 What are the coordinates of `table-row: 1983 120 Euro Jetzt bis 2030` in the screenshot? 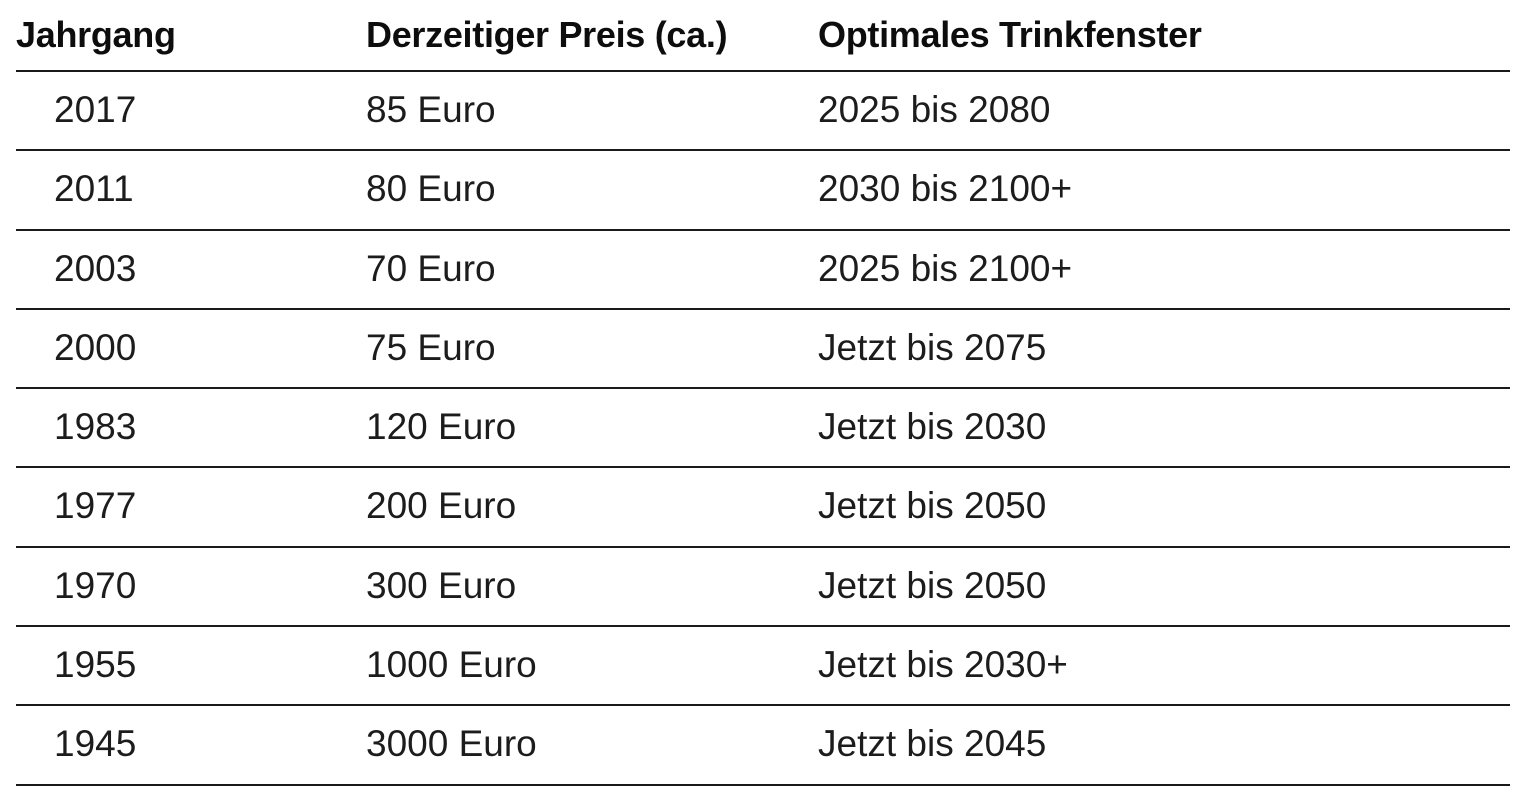 It's located at (763, 429).